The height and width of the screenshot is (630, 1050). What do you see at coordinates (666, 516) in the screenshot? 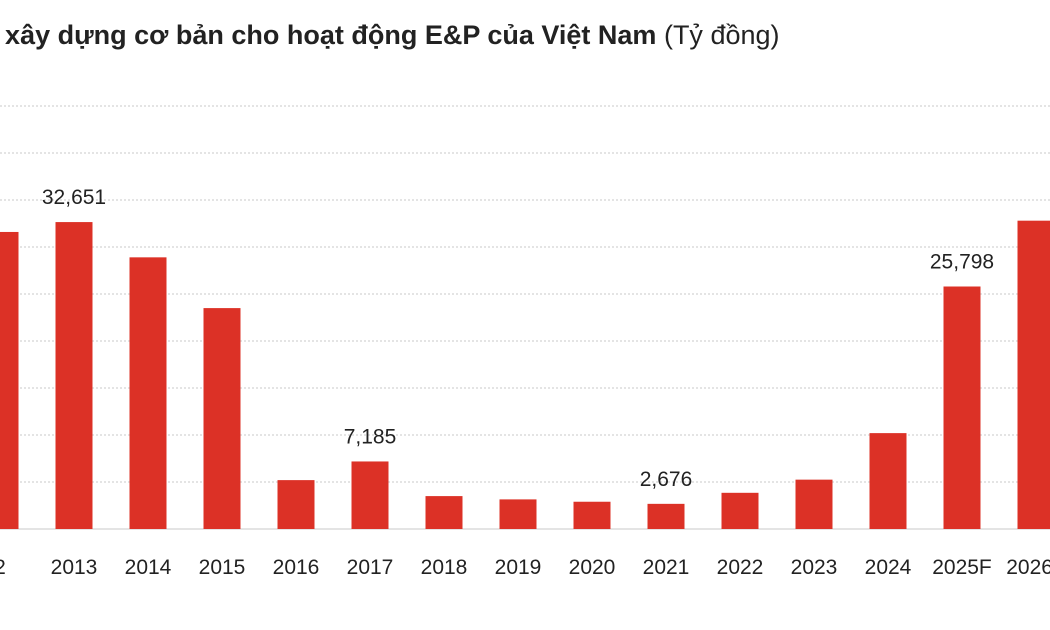
I see `bar-2021` at bounding box center [666, 516].